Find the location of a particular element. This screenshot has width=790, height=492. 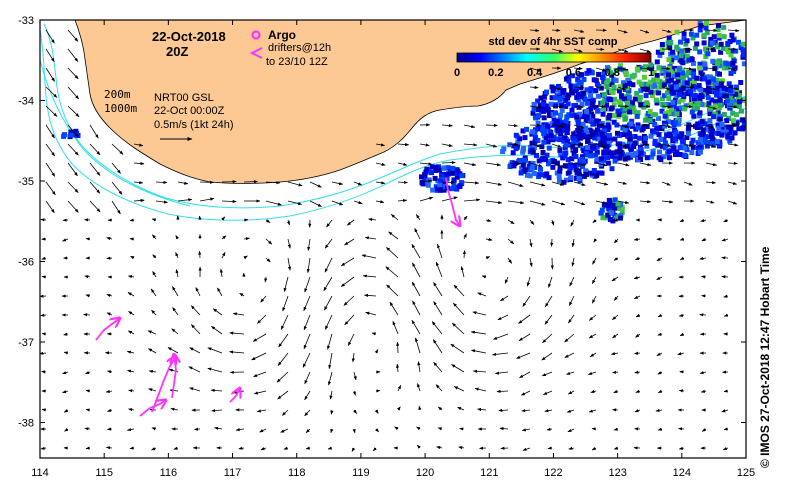

colorbar-tick-label: 0 is located at coordinates (457, 73).